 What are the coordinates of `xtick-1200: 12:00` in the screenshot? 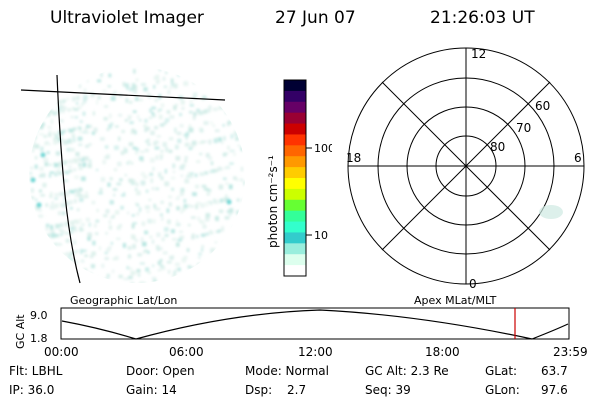 It's located at (315, 352).